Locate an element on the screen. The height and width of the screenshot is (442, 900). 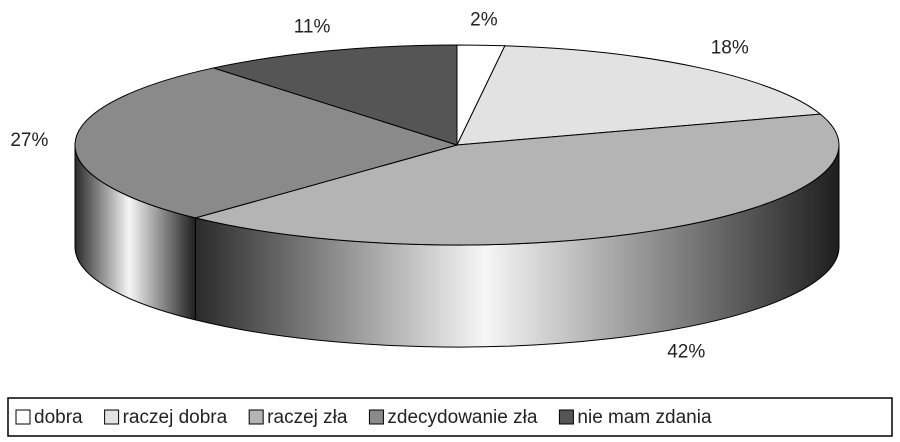
legend-label: raczej zła is located at coordinates (307, 417).